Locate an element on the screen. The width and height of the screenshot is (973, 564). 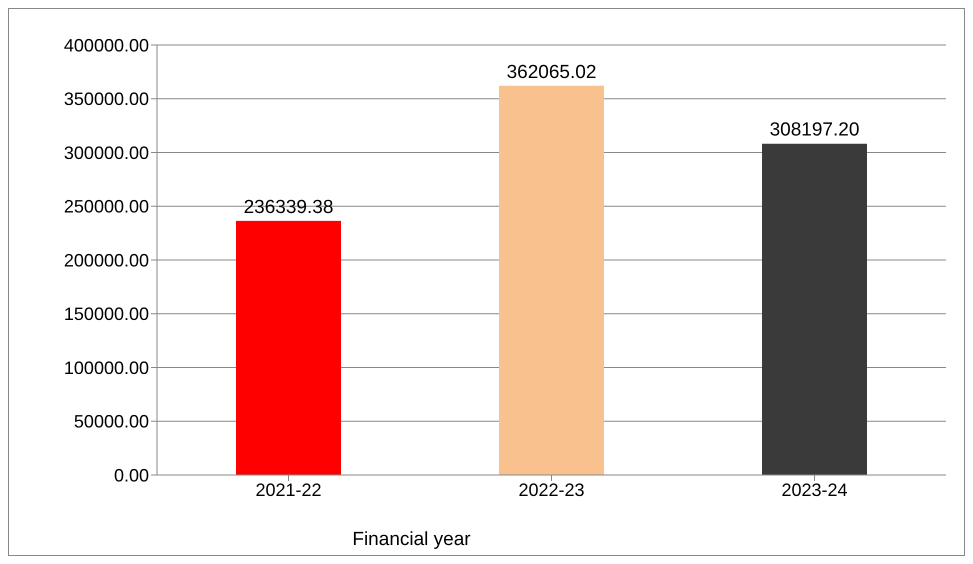
y-tick-label: 300000.00 is located at coordinates (106, 152).